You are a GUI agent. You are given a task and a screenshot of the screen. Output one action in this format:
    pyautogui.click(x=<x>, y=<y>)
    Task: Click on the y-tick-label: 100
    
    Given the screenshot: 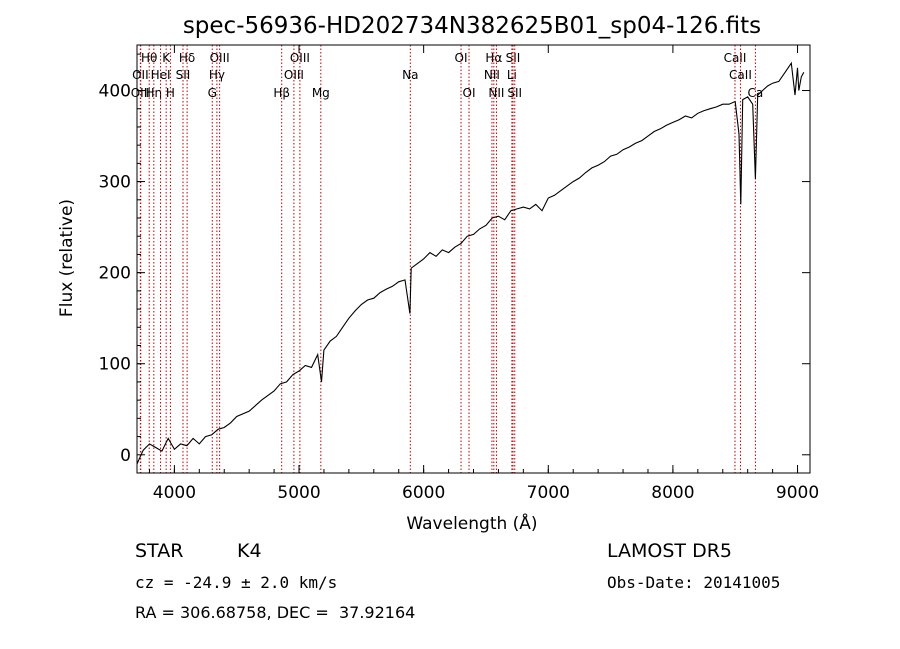 What is the action you would take?
    pyautogui.click(x=115, y=365)
    